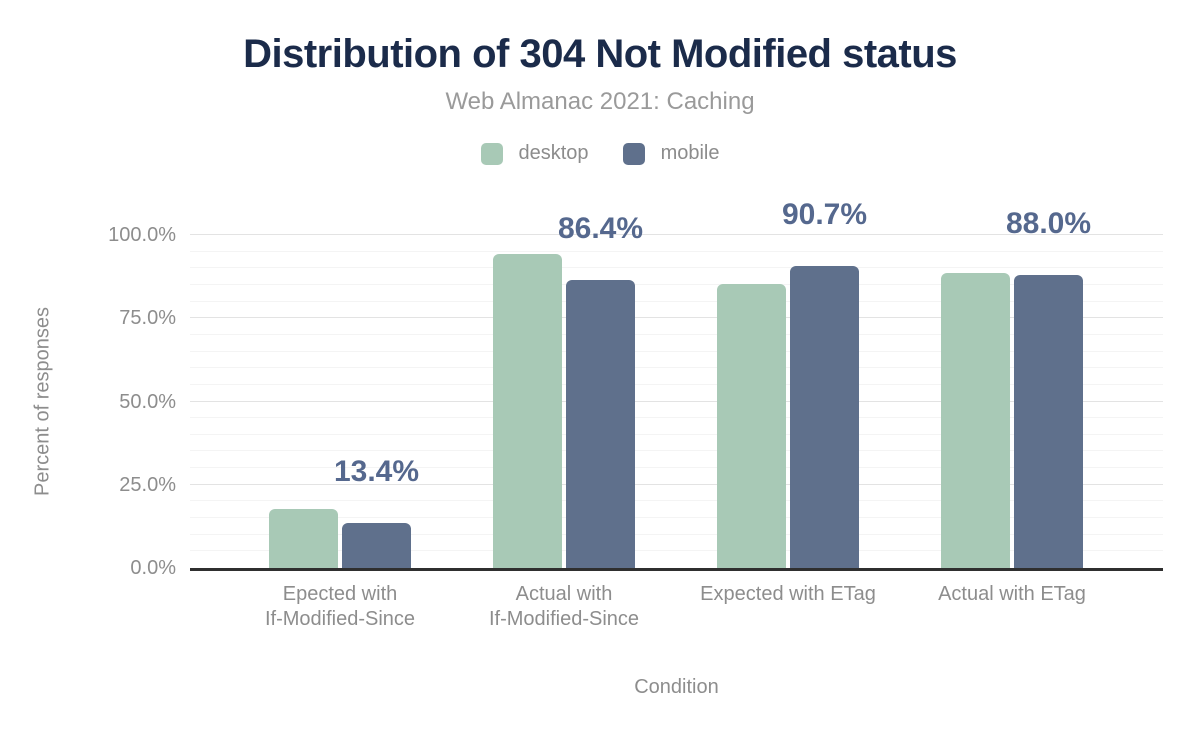 This screenshot has height=742, width=1200. What do you see at coordinates (340, 607) in the screenshot?
I see `x-tick-group1: Epected with If-Modified-Since` at bounding box center [340, 607].